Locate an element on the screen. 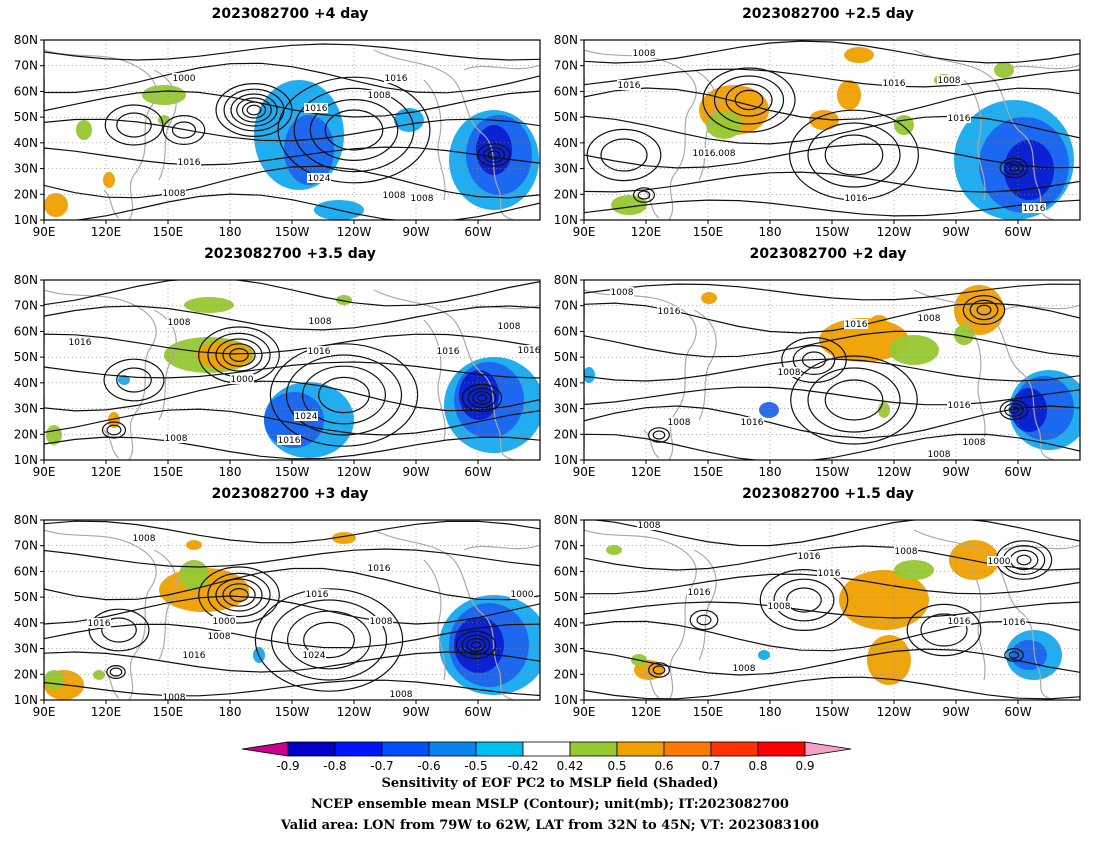  colorbar-tick-label: -0.7 is located at coordinates (381, 766).